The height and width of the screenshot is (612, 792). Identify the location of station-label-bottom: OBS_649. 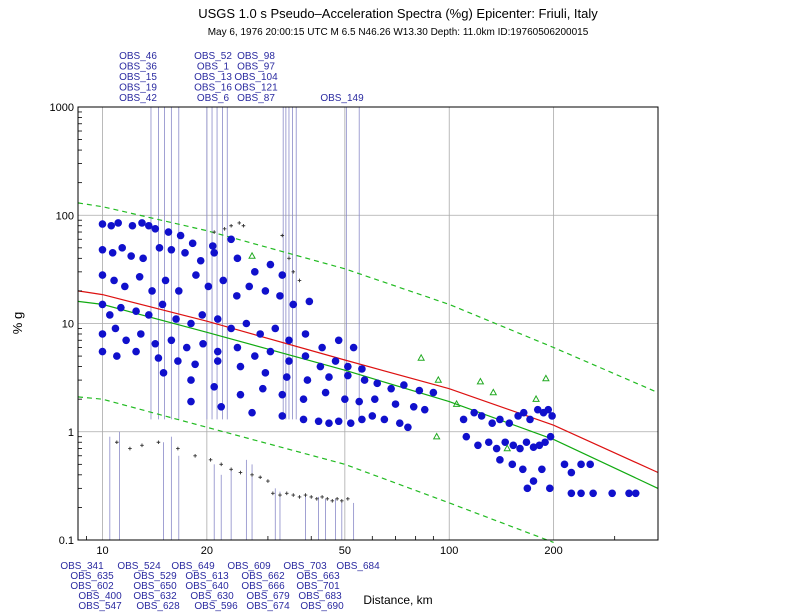
(193, 566).